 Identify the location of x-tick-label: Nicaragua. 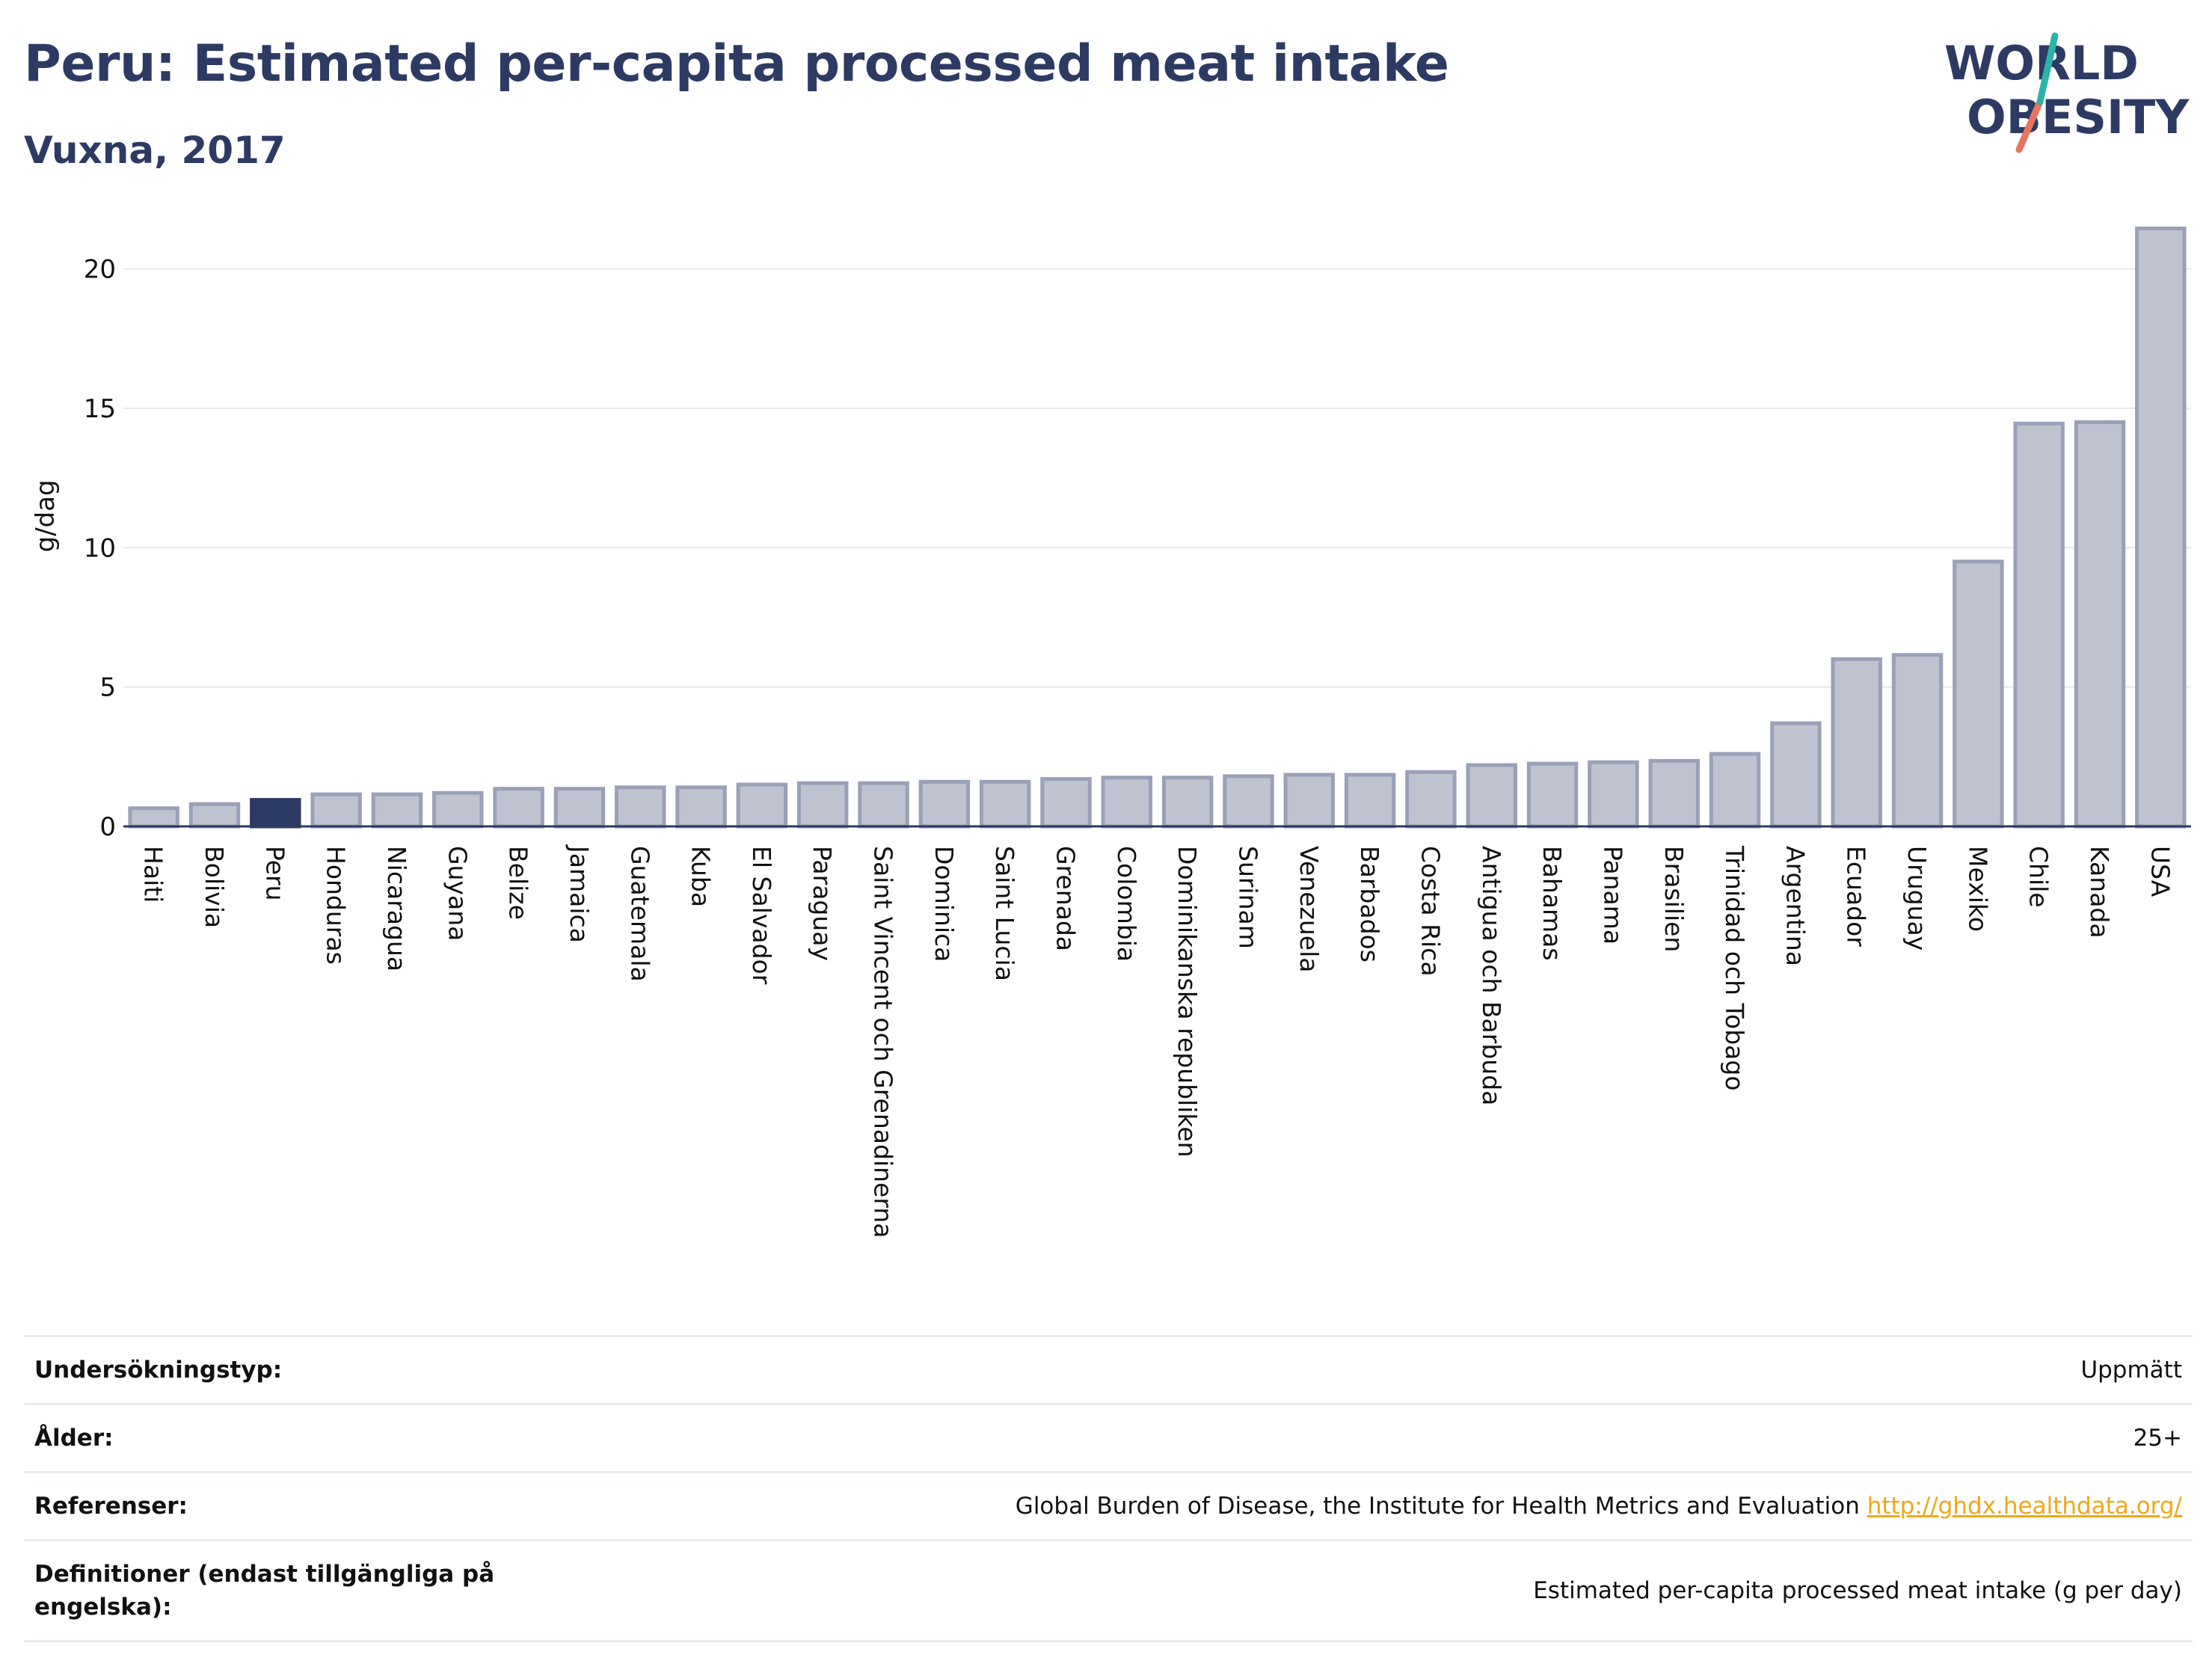
(396, 908).